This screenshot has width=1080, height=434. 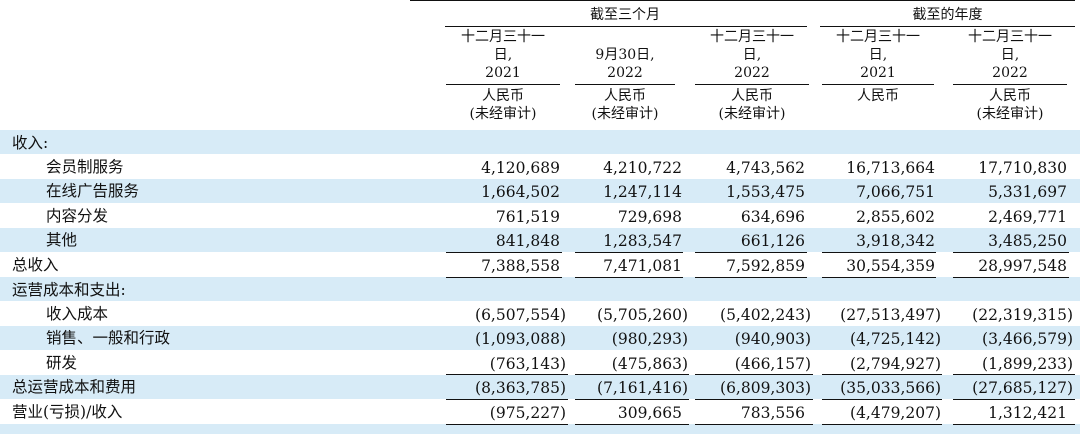 I want to click on table-cell: 1,553,475, so click(x=765, y=192).